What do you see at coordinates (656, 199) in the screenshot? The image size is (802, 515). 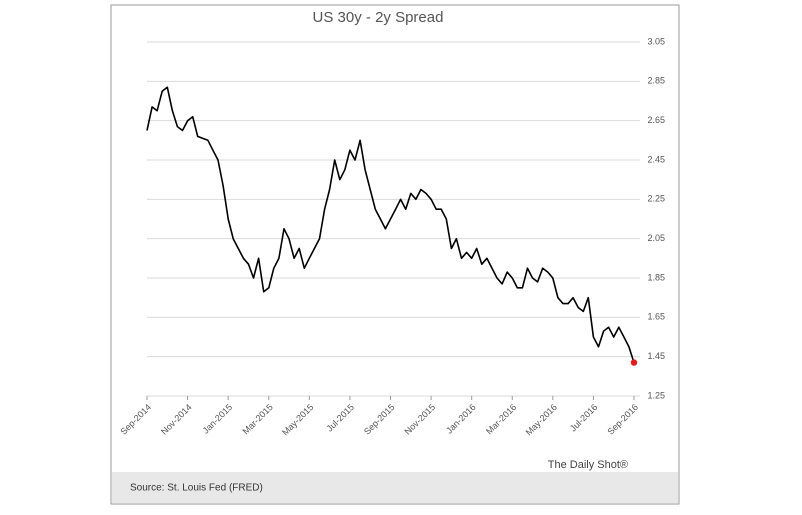 I see `y-tick-label: 2.25` at bounding box center [656, 199].